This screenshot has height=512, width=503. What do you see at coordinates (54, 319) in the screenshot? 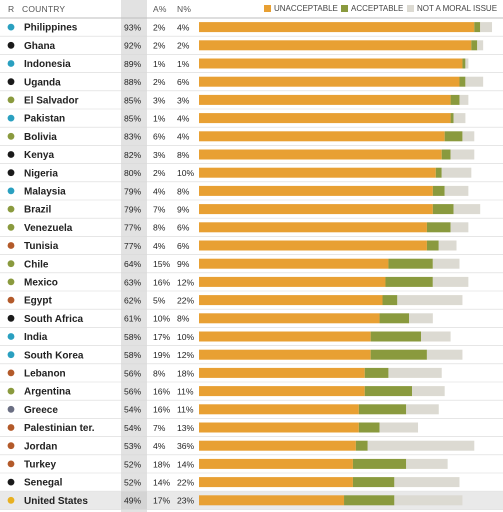
I see `country-label: South Africa` at bounding box center [54, 319].